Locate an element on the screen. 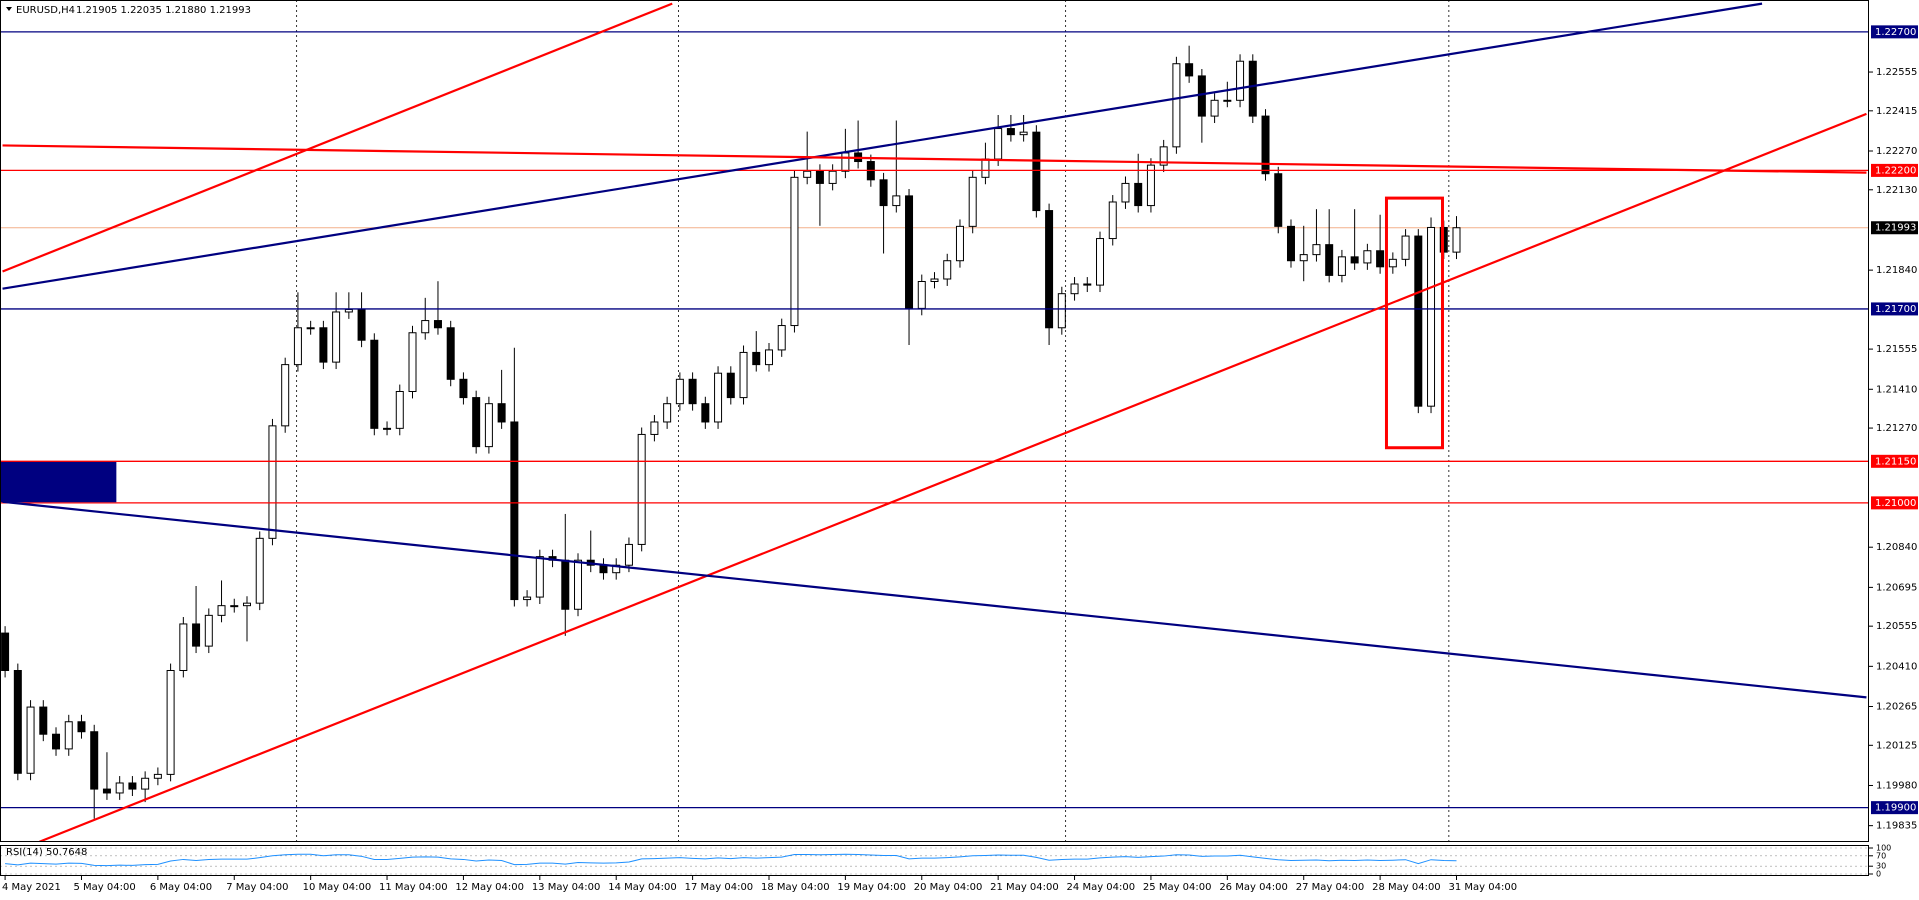  x-tick-label: 28 May 04:00 is located at coordinates (1406, 887).